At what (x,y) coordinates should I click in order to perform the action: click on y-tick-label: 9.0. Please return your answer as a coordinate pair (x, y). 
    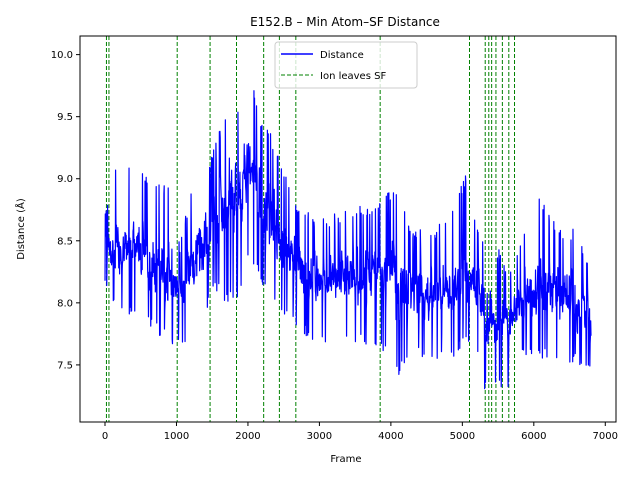
    Looking at the image, I should click on (65, 179).